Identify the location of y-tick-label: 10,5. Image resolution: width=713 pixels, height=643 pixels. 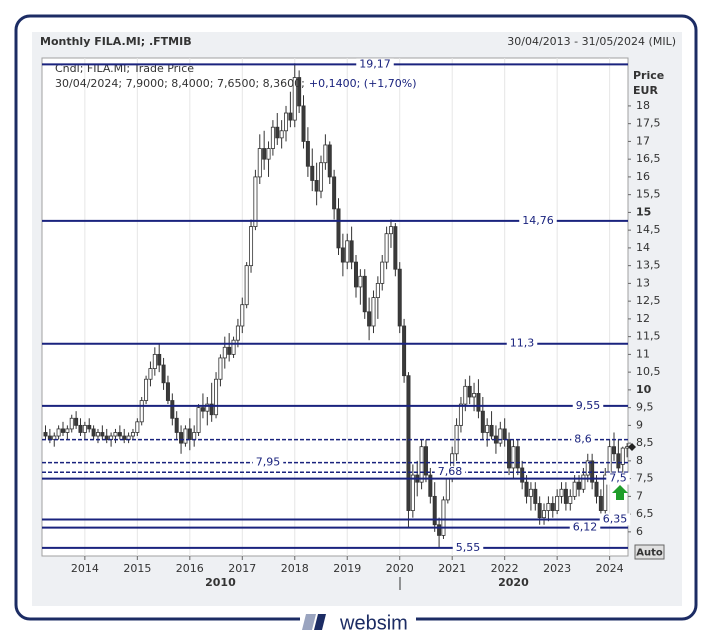
(648, 371).